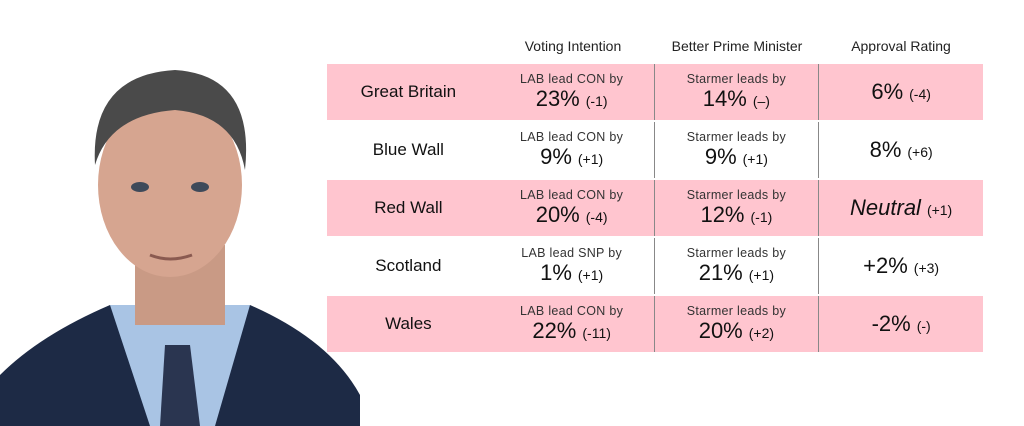 Image resolution: width=1024 pixels, height=426 pixels. I want to click on header-voting-intention: Voting Intention, so click(573, 46).